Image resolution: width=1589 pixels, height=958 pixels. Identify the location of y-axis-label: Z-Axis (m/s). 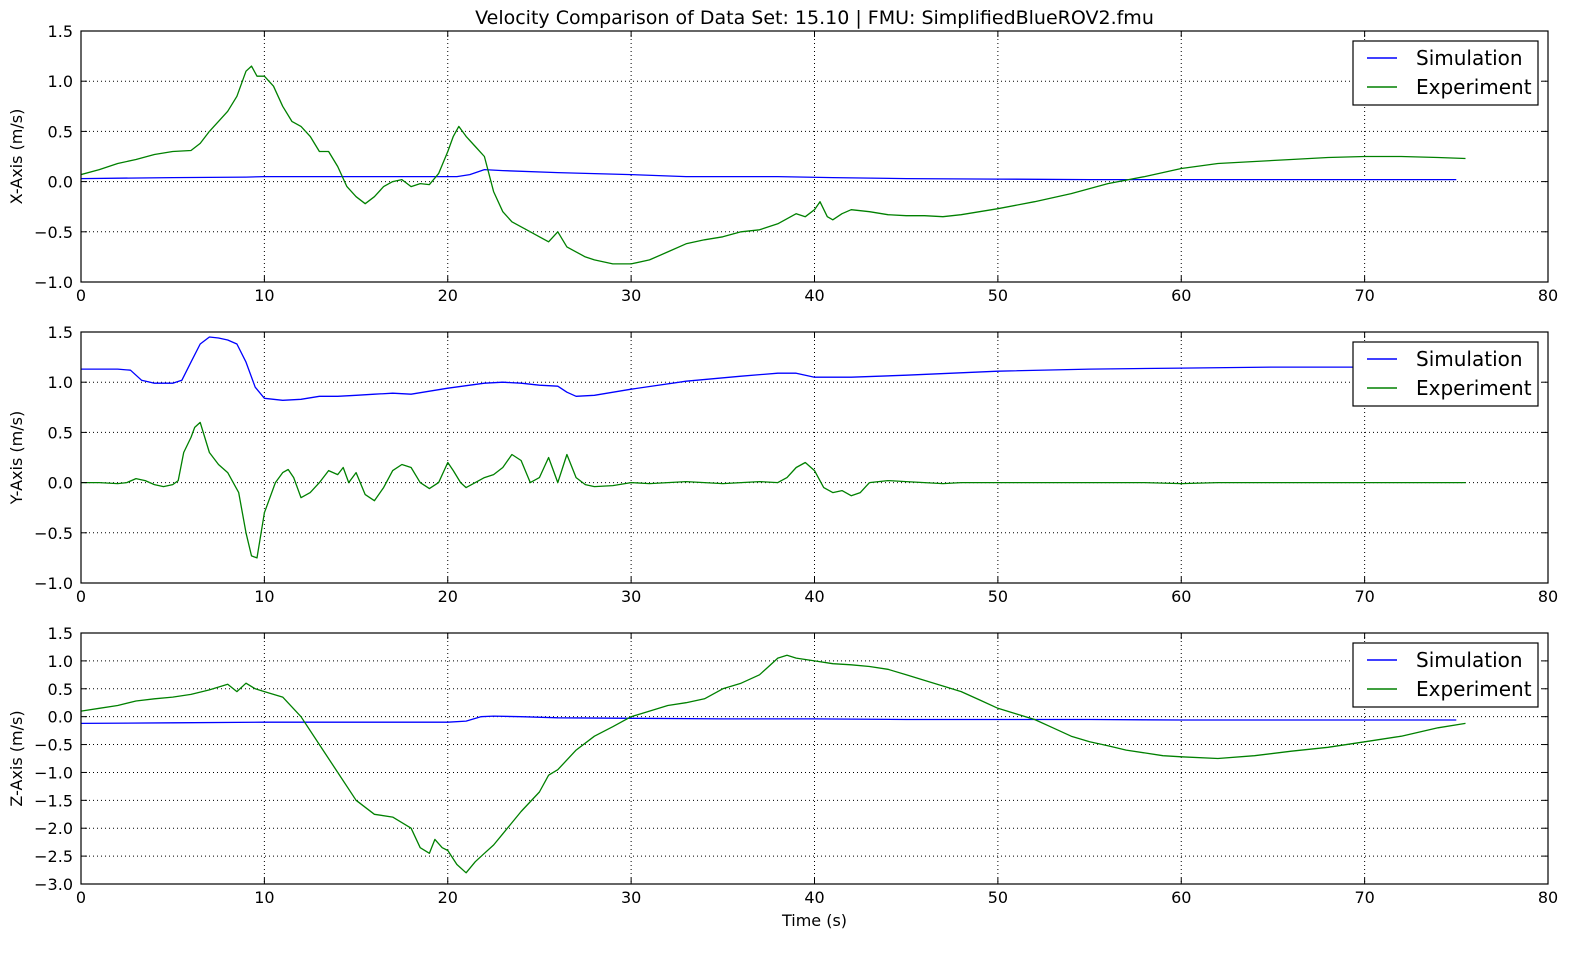
(16, 758).